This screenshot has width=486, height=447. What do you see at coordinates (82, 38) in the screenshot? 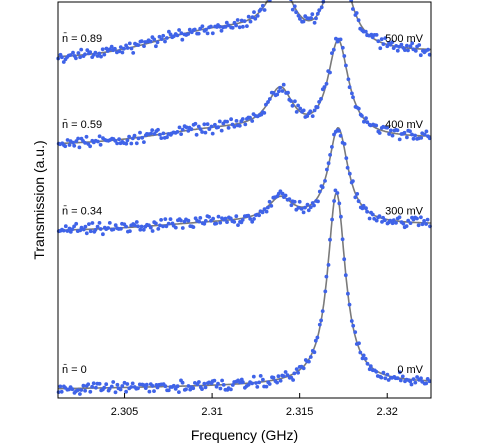
I see `nbar-label: n̄ = 0.89` at bounding box center [82, 38].